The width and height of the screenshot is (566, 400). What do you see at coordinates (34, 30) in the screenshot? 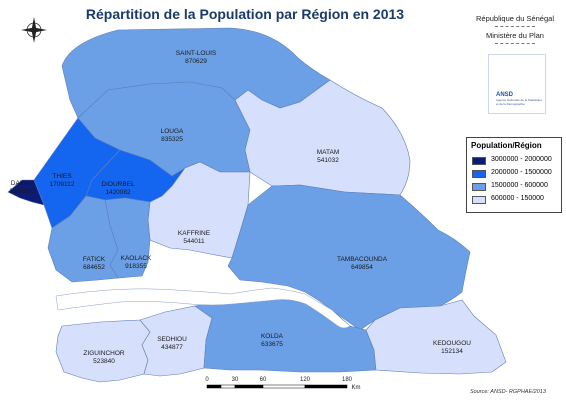
I see `compass-rose-icon` at bounding box center [34, 30].